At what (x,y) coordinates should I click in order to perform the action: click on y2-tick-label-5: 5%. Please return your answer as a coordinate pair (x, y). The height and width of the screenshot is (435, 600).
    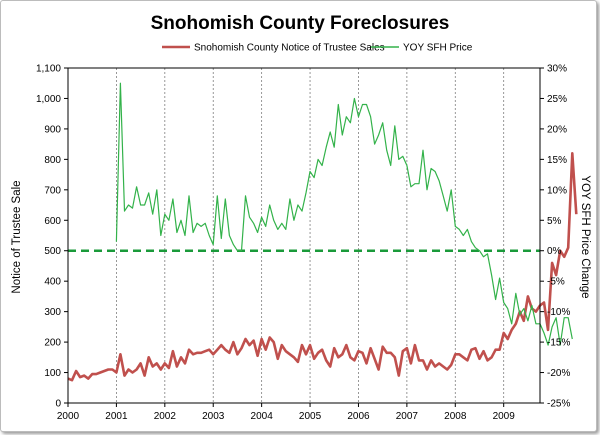
    Looking at the image, I should click on (554, 221).